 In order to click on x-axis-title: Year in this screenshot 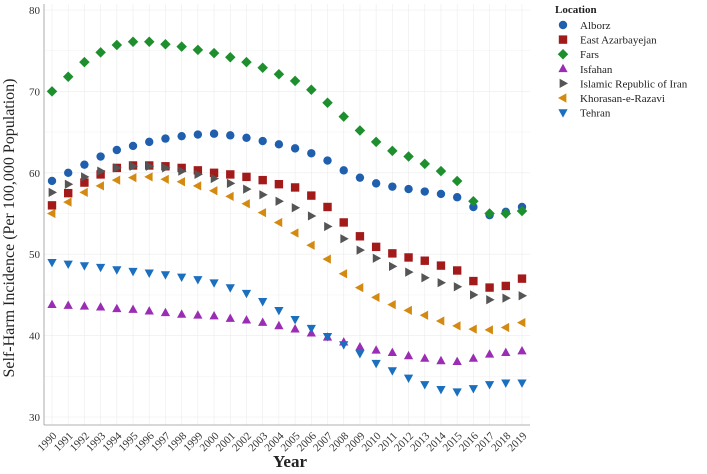, I will do `click(290, 461)`.